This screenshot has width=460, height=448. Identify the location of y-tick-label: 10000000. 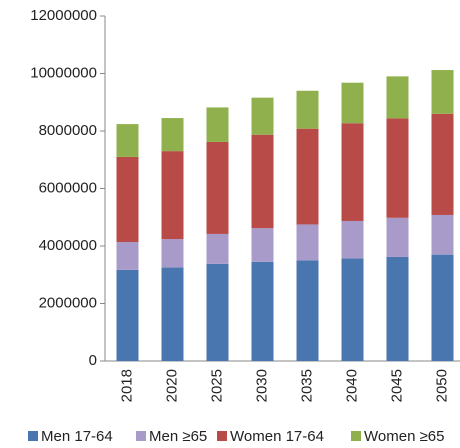
(63, 72).